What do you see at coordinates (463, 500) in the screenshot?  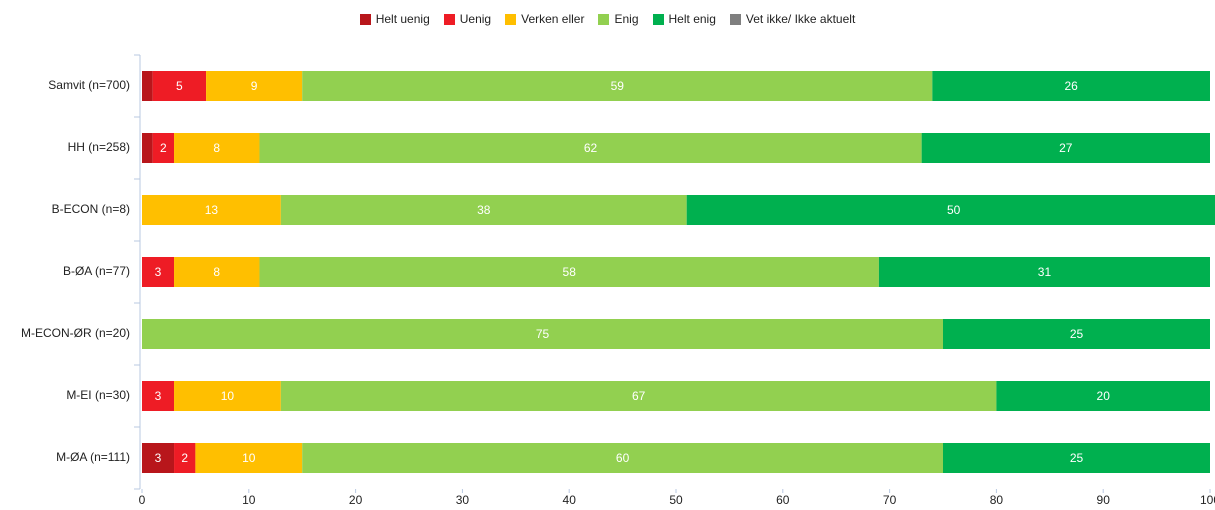 I see `x-tick-label: 30` at bounding box center [463, 500].